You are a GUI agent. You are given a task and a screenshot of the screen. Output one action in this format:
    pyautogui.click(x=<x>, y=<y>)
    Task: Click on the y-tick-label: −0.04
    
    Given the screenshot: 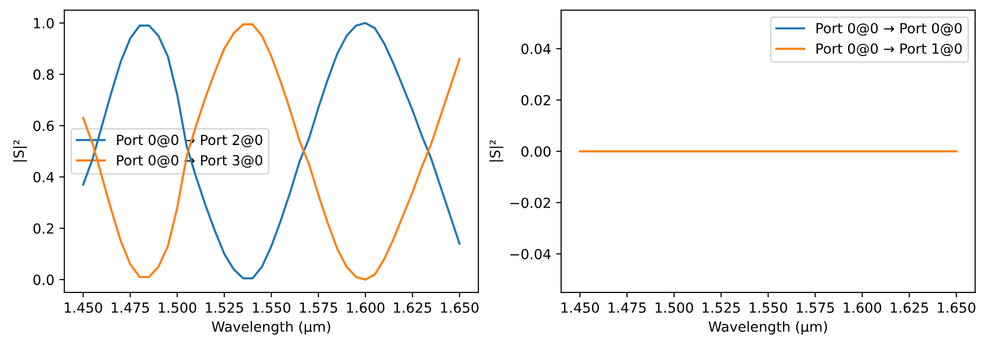 What is the action you would take?
    pyautogui.click(x=530, y=254)
    